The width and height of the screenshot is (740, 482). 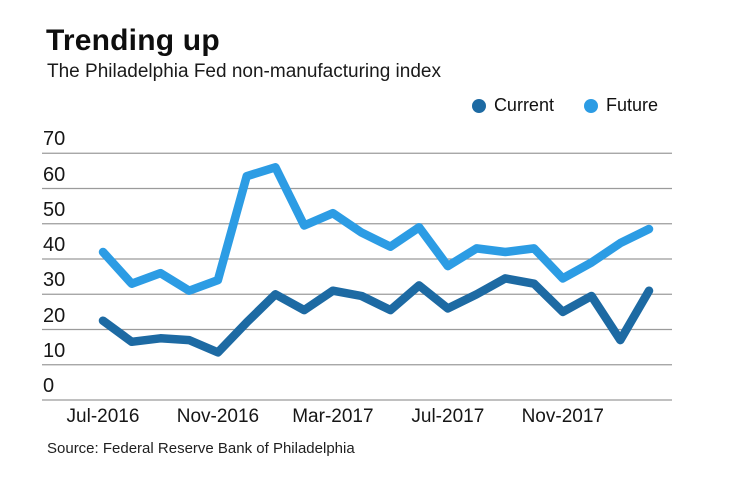 What do you see at coordinates (54, 209) in the screenshot?
I see `y-tick-label-50: 50` at bounding box center [54, 209].